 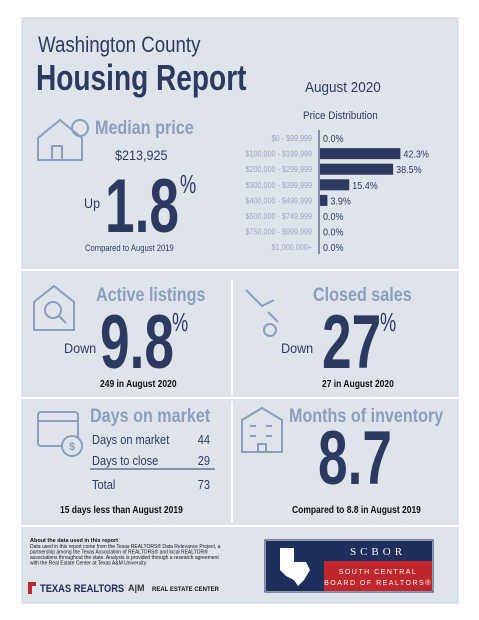 What do you see at coordinates (204, 460) in the screenshot?
I see `row-value-group: 29` at bounding box center [204, 460].